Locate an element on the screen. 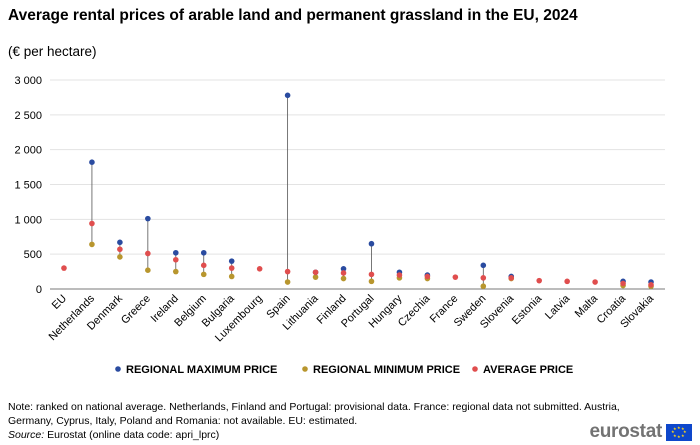 The image size is (700, 445). y-tick-label: 0 is located at coordinates (39, 290).